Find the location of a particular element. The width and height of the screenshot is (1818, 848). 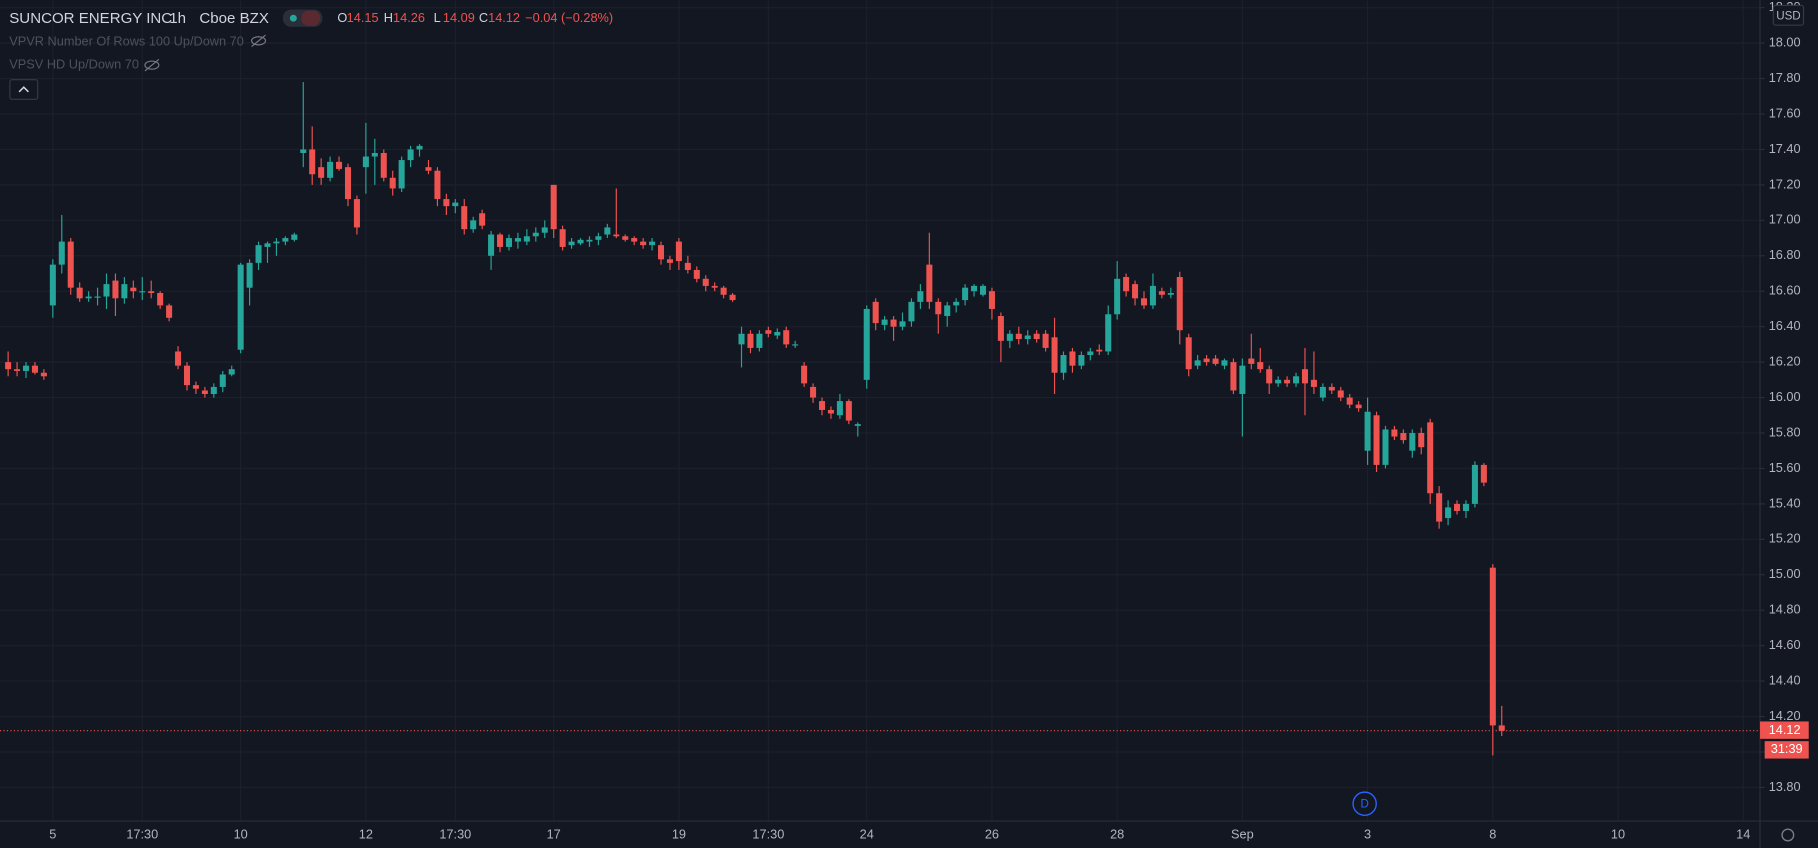

currency: USD is located at coordinates (1788, 17).